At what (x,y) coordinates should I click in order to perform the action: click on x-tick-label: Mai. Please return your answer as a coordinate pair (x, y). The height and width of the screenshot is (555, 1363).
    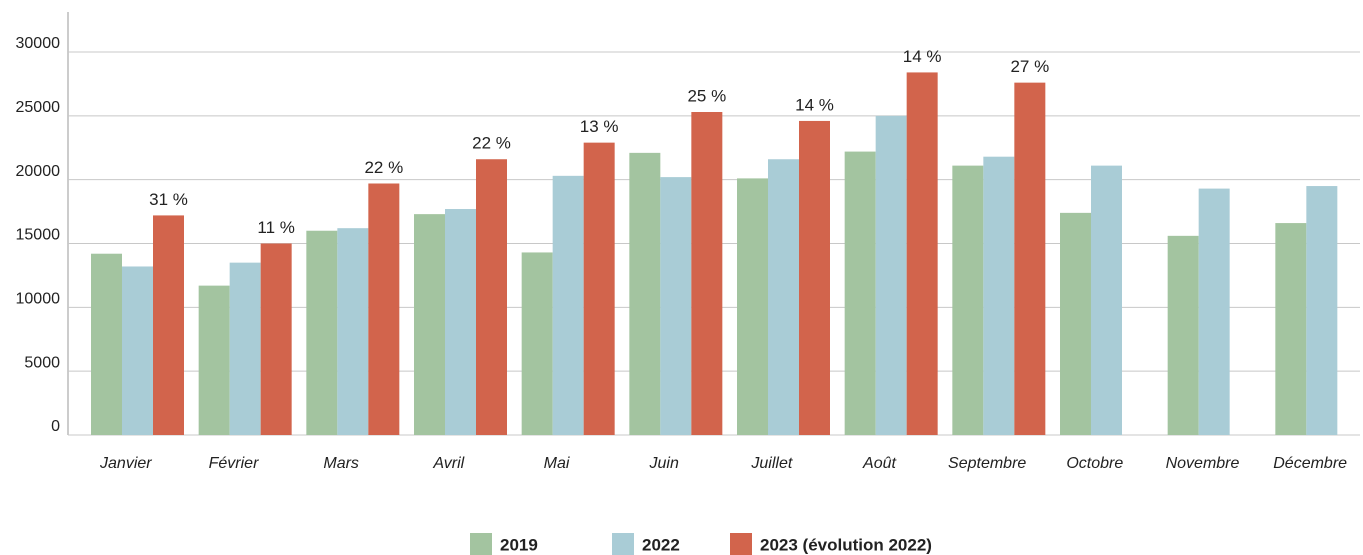
    Looking at the image, I should click on (557, 463).